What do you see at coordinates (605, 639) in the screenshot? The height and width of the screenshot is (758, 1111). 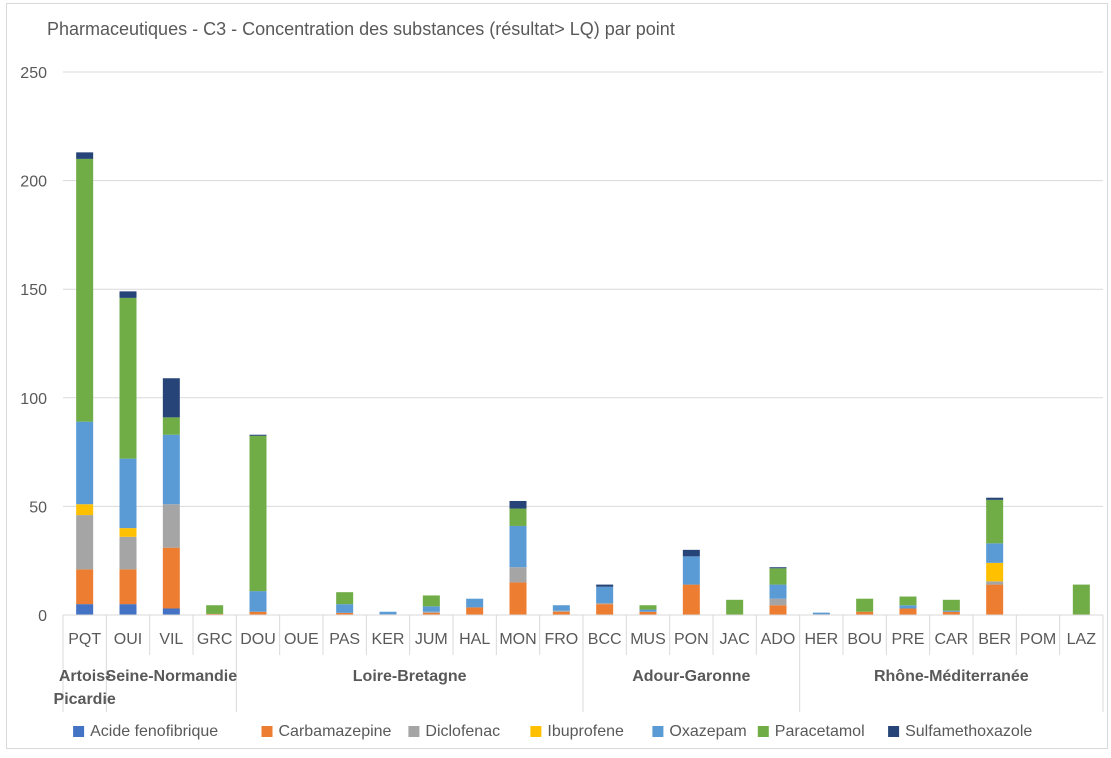 I see `x-category-label: BCC` at bounding box center [605, 639].